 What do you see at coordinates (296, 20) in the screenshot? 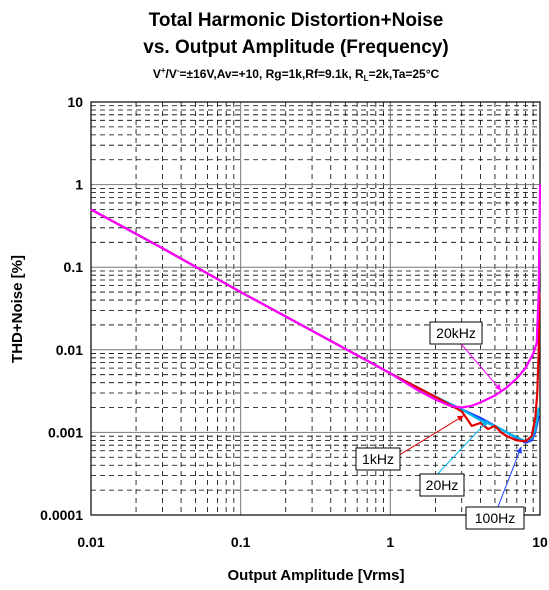
I see `chart-title-line1: Total Harmonic Distortion+Noise` at bounding box center [296, 20].